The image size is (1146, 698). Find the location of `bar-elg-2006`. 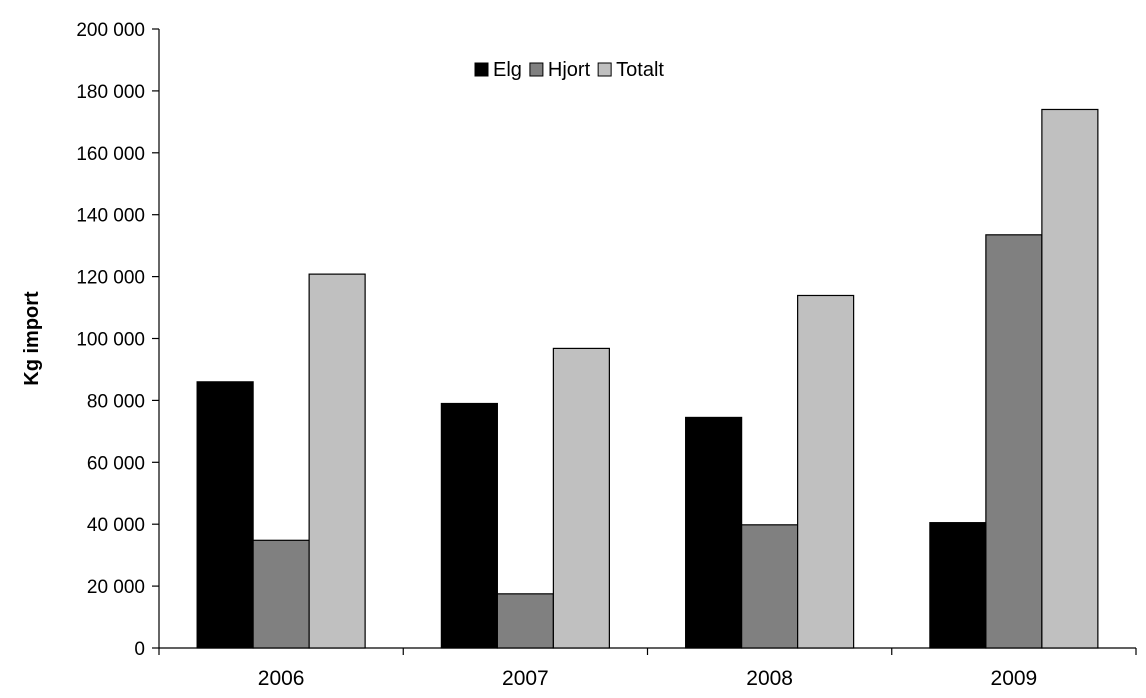

bar-elg-2006 is located at coordinates (225, 515).